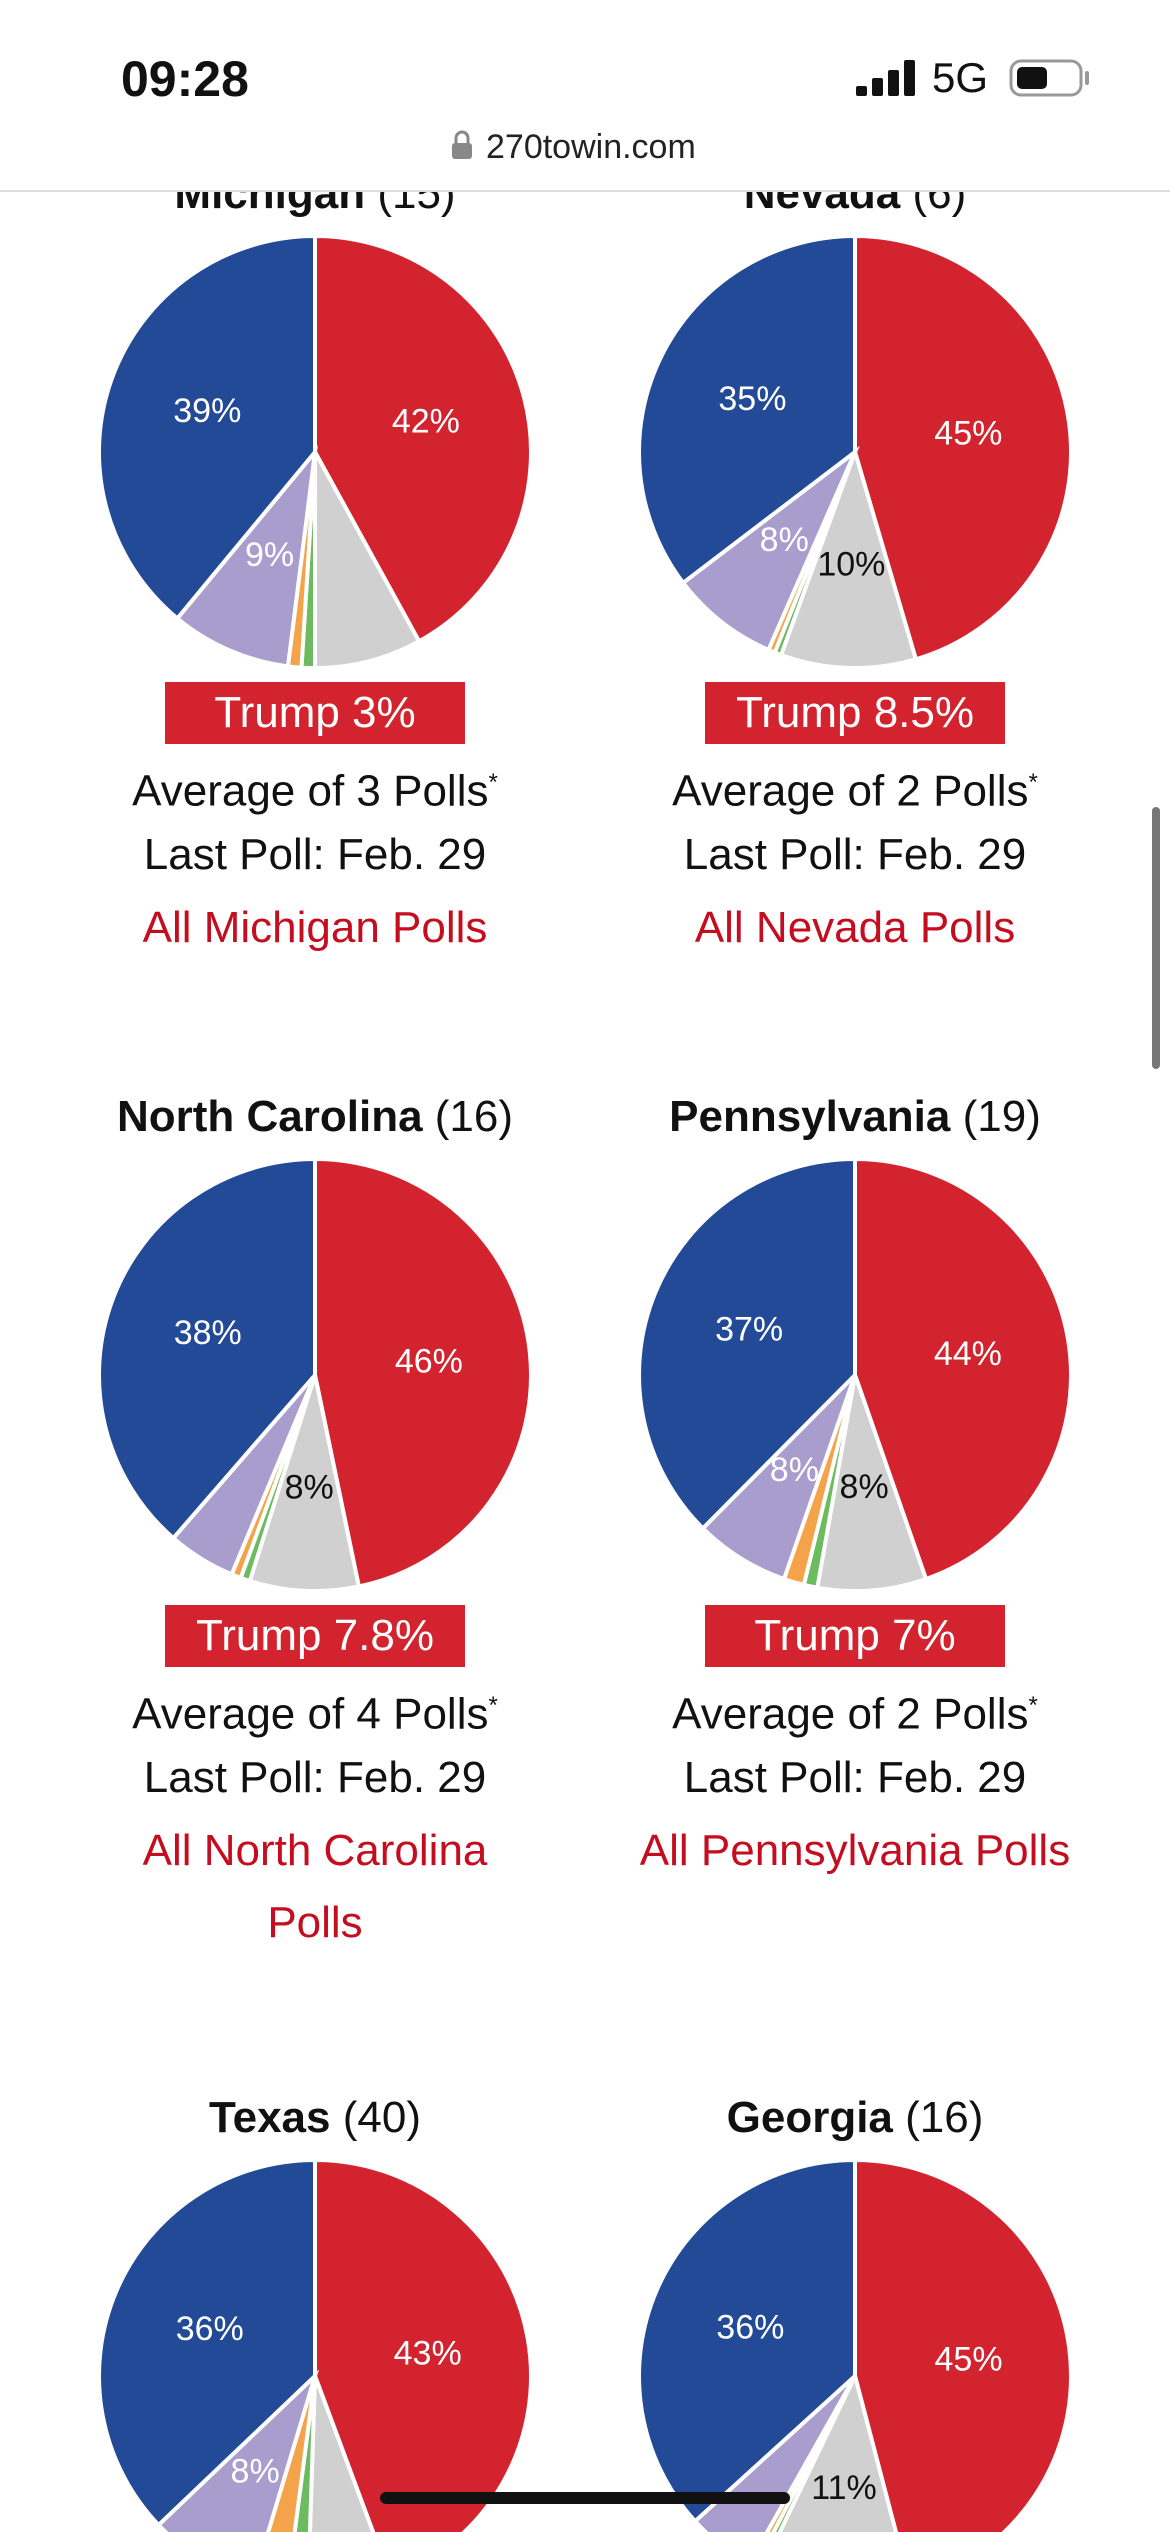 Image resolution: width=1170 pixels, height=2532 pixels. Describe the element at coordinates (428, 2354) in the screenshot. I see `slice-label: 43%` at that location.